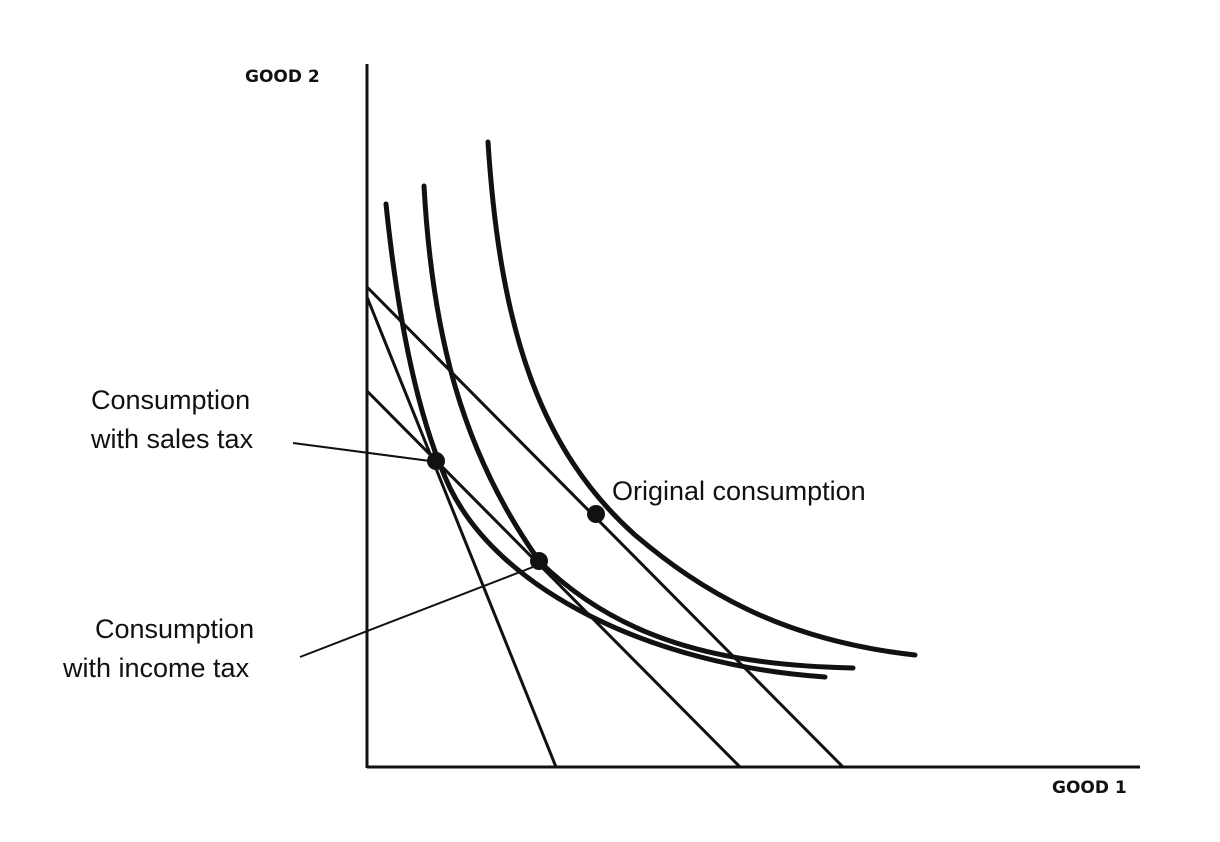  What do you see at coordinates (416, 612) in the screenshot?
I see `leader-income-tax` at bounding box center [416, 612].